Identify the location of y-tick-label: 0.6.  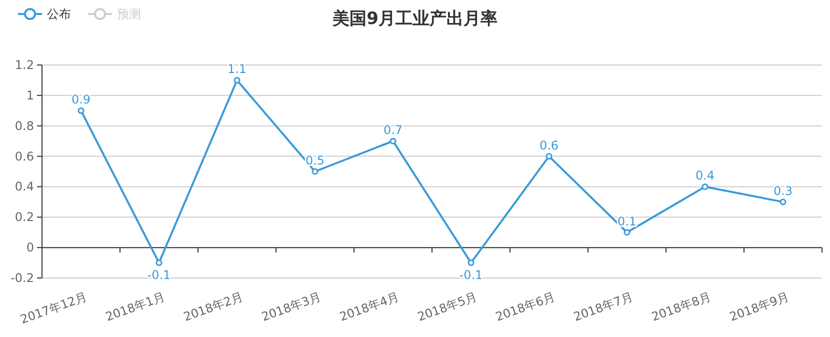
(24, 156).